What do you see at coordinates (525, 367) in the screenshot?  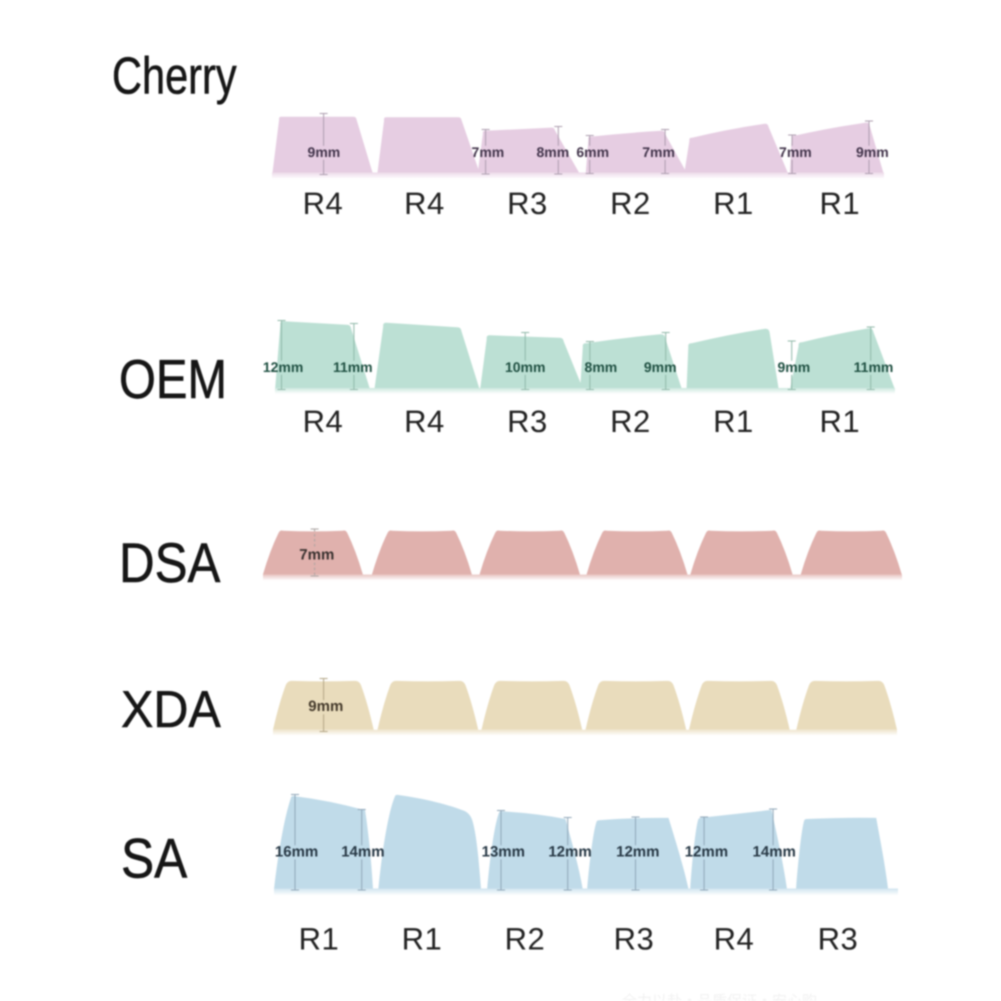 I see `svg-text: 10mm` at bounding box center [525, 367].